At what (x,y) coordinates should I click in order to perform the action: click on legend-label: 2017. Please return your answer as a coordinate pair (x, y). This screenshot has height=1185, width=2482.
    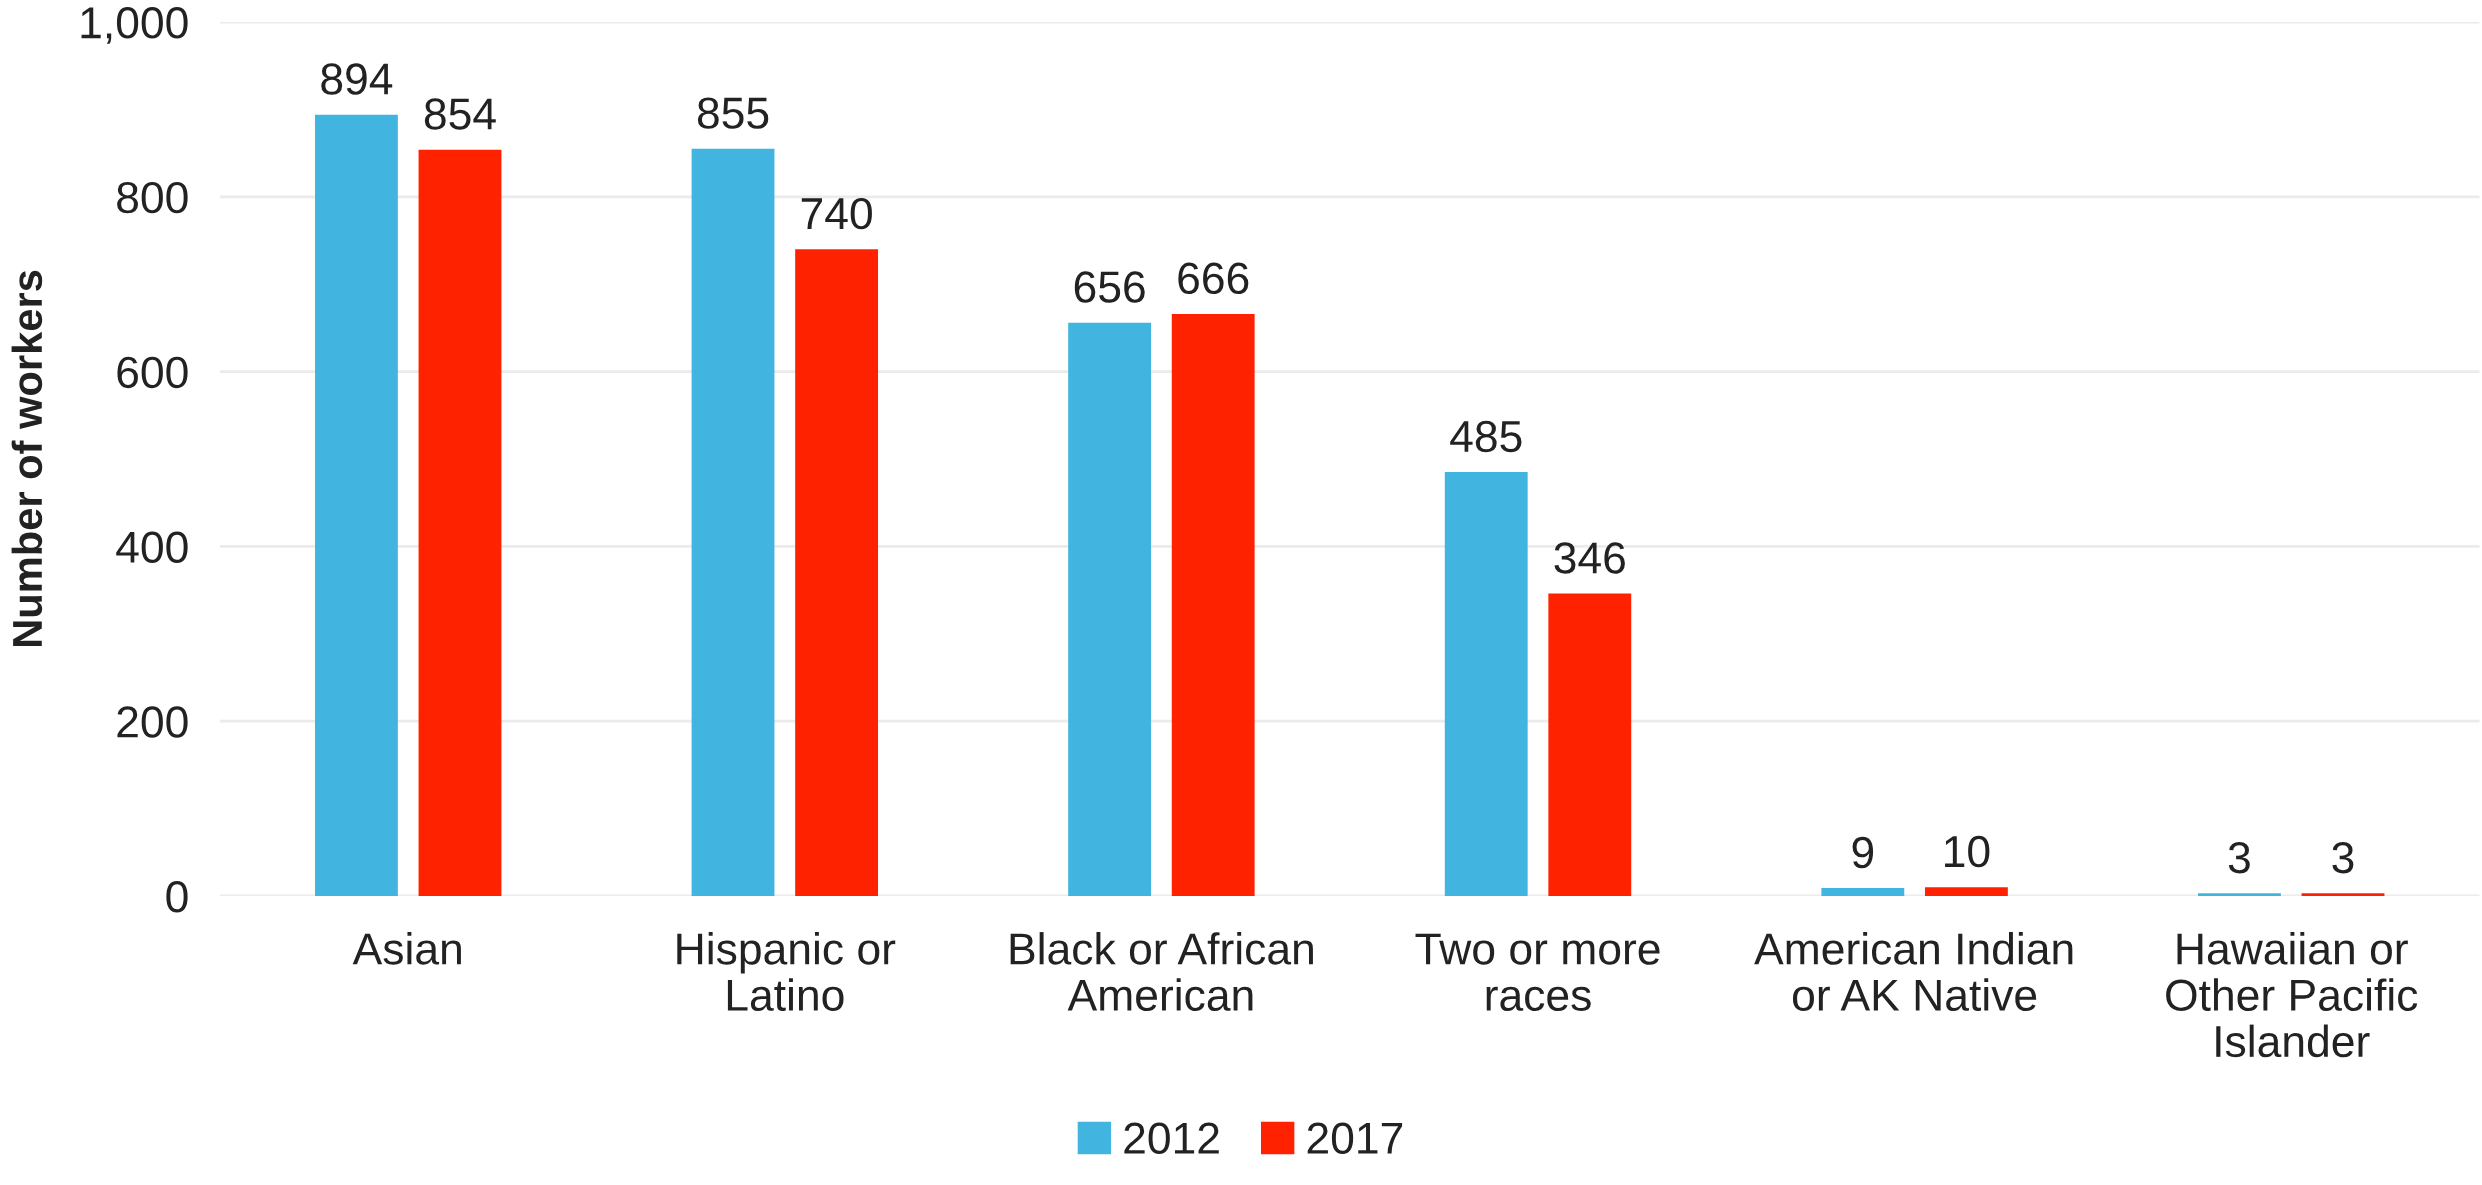
    Looking at the image, I should click on (1355, 1138).